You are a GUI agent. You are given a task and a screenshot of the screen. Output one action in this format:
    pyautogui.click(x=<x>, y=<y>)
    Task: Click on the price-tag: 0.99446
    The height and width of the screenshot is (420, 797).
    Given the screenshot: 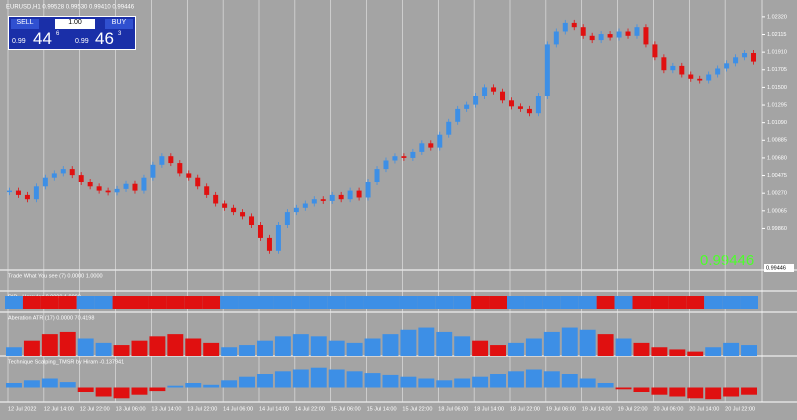 What is the action you would take?
    pyautogui.click(x=776, y=268)
    